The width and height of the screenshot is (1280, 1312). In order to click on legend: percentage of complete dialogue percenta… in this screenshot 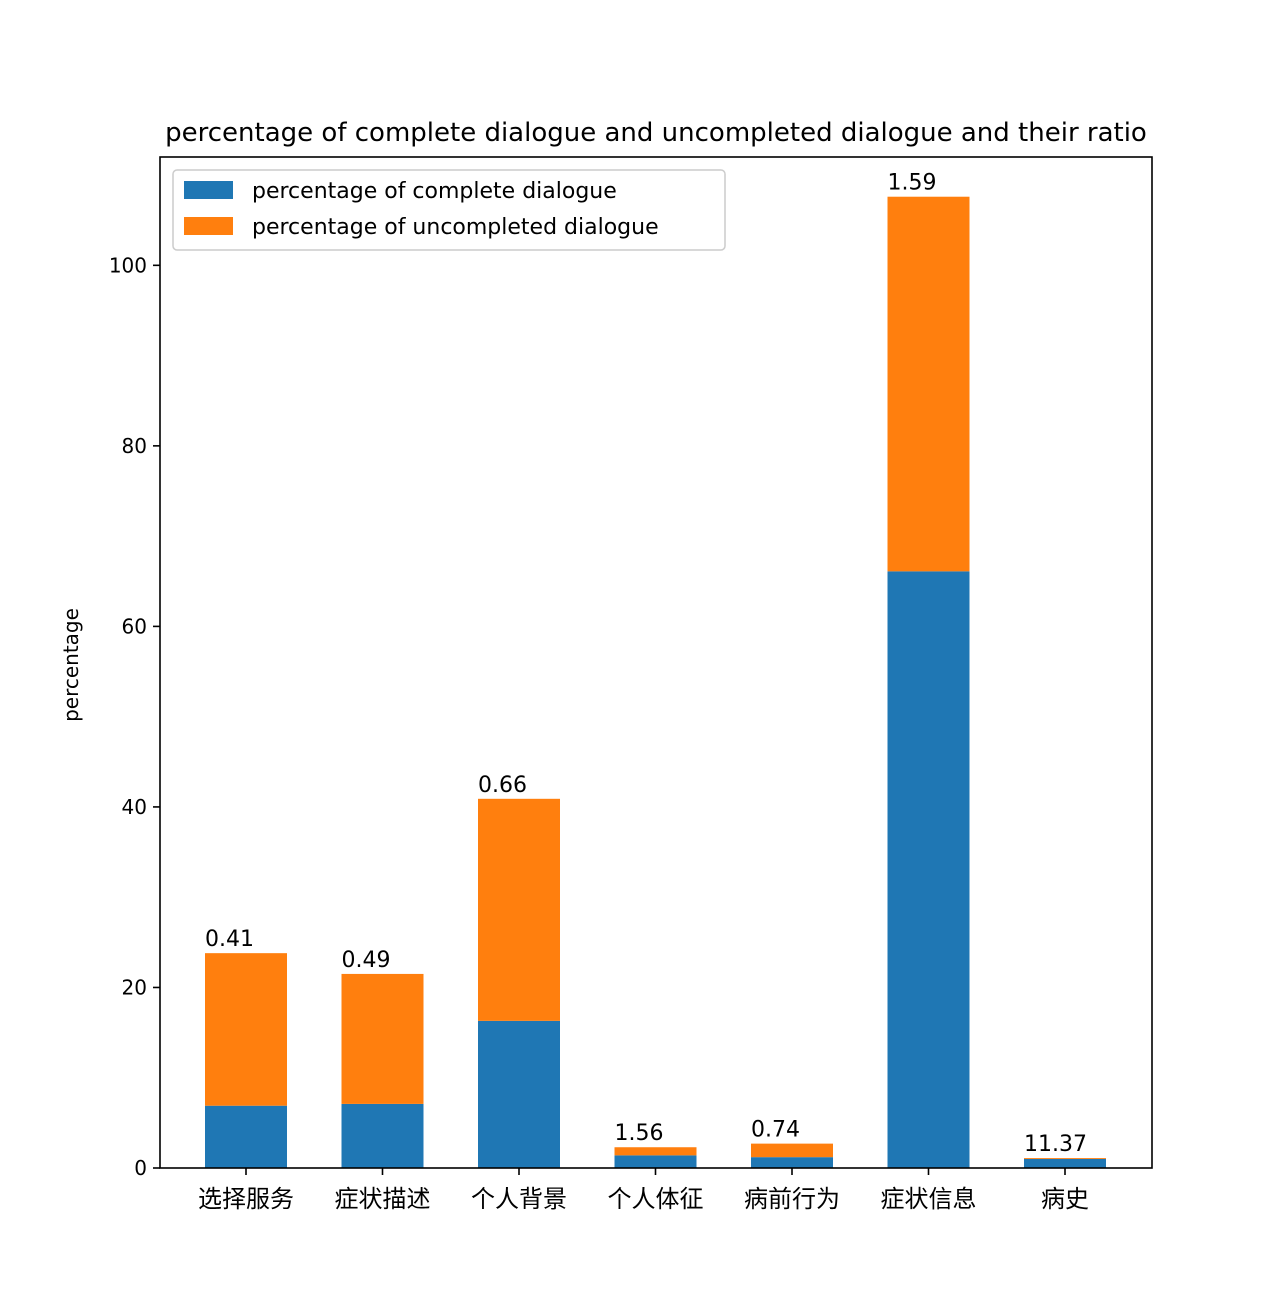, I will do `click(449, 210)`.